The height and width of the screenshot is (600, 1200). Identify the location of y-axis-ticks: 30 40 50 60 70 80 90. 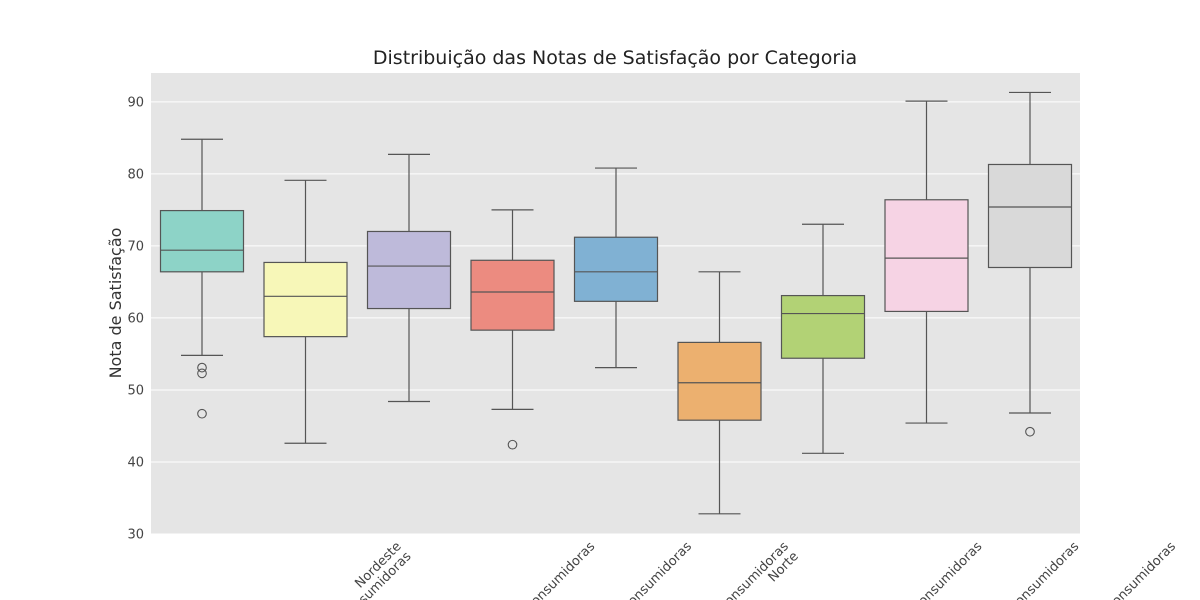
(135, 318).